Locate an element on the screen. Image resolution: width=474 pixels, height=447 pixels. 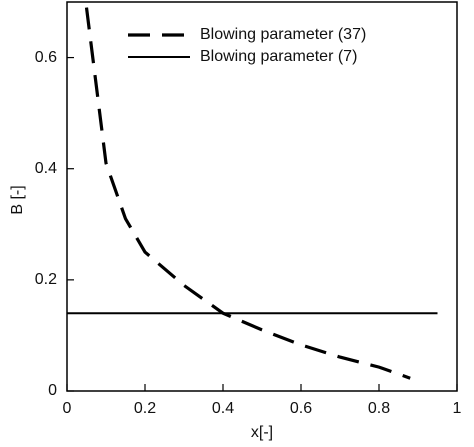
legend-label: Blowing parameter (37) is located at coordinates (283, 34).